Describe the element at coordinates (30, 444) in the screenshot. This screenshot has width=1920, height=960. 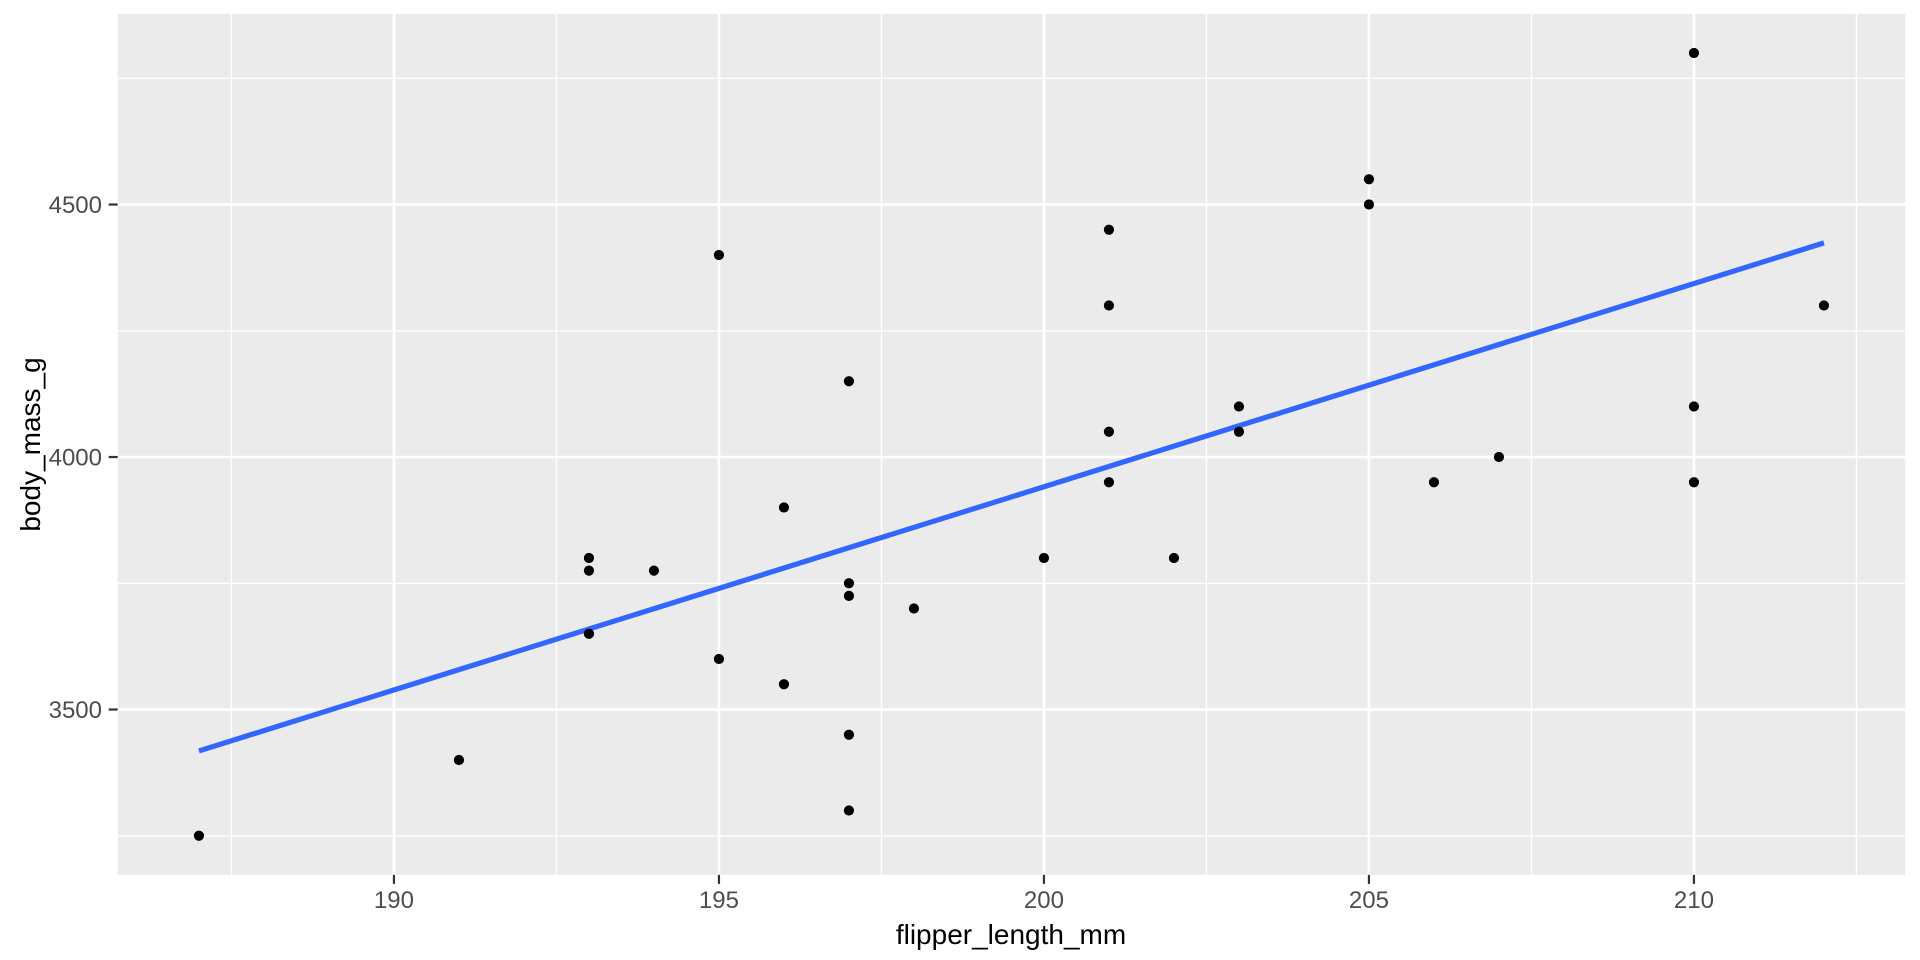
I see `y-axis-title: body_mass_g` at that location.